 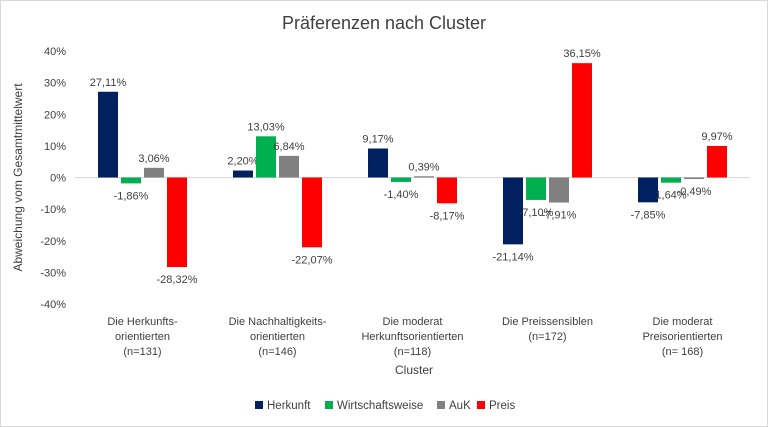 I want to click on category-label: (n=172), so click(x=547, y=337).